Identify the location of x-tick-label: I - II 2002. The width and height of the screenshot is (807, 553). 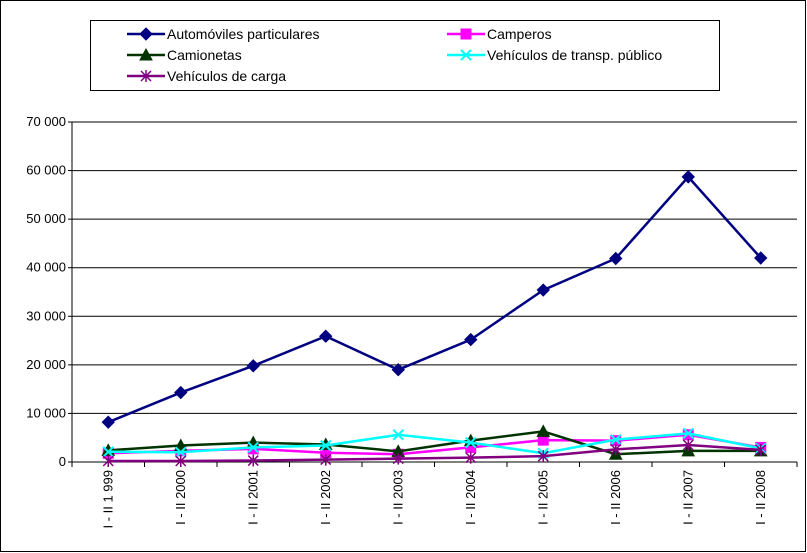
(325, 497).